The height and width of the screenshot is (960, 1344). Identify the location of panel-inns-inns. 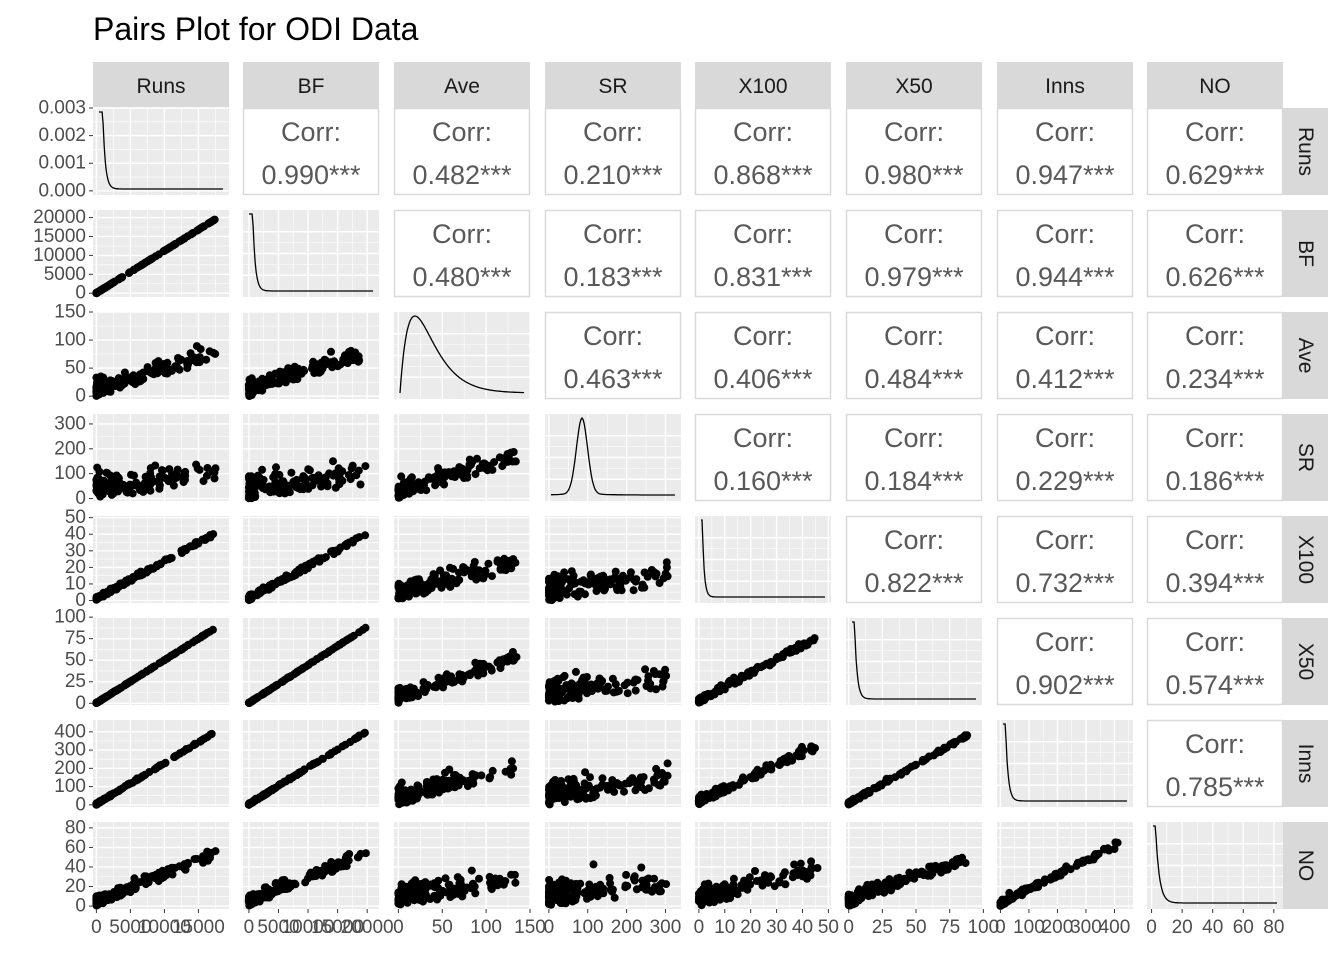
(1065, 763).